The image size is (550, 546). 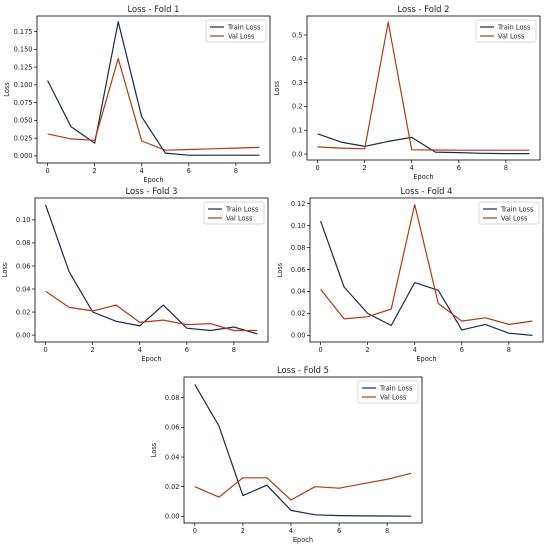 What do you see at coordinates (427, 191) in the screenshot?
I see `chart-title: Loss - Fold 4` at bounding box center [427, 191].